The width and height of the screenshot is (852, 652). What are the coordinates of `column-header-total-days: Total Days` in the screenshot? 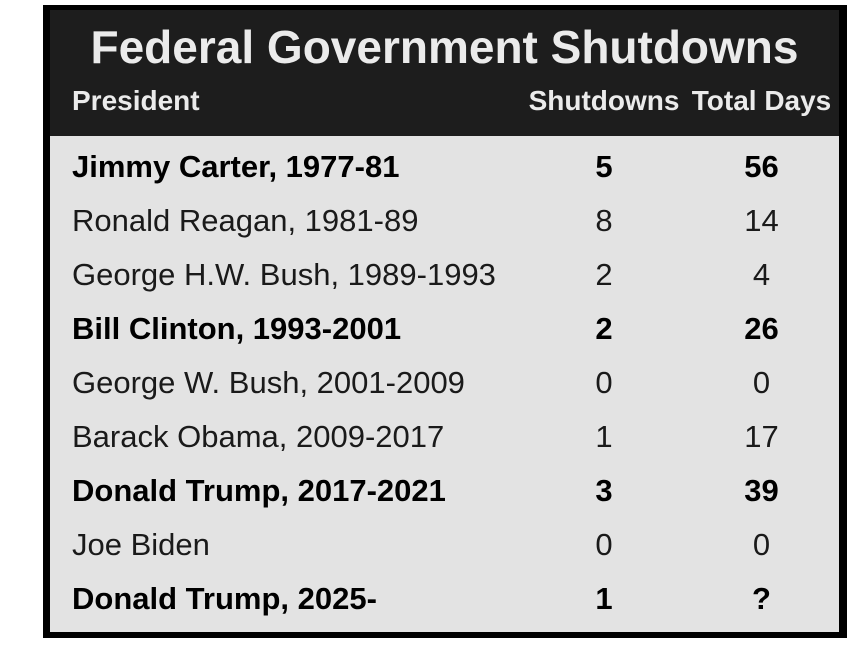 It's located at (761, 100).